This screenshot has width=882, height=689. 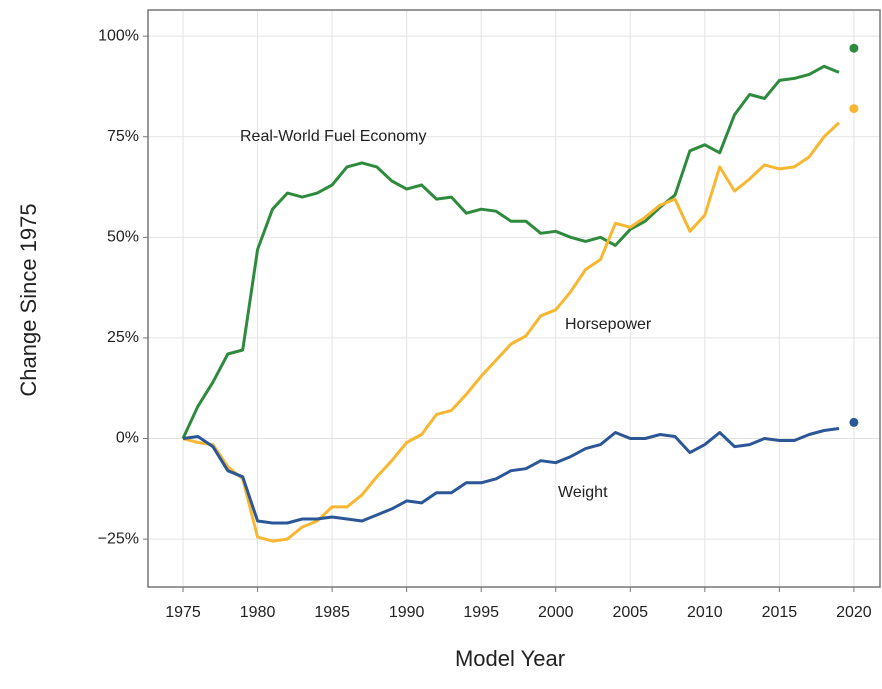 What do you see at coordinates (333, 136) in the screenshot?
I see `series-label: Real-World Fuel Economy` at bounding box center [333, 136].